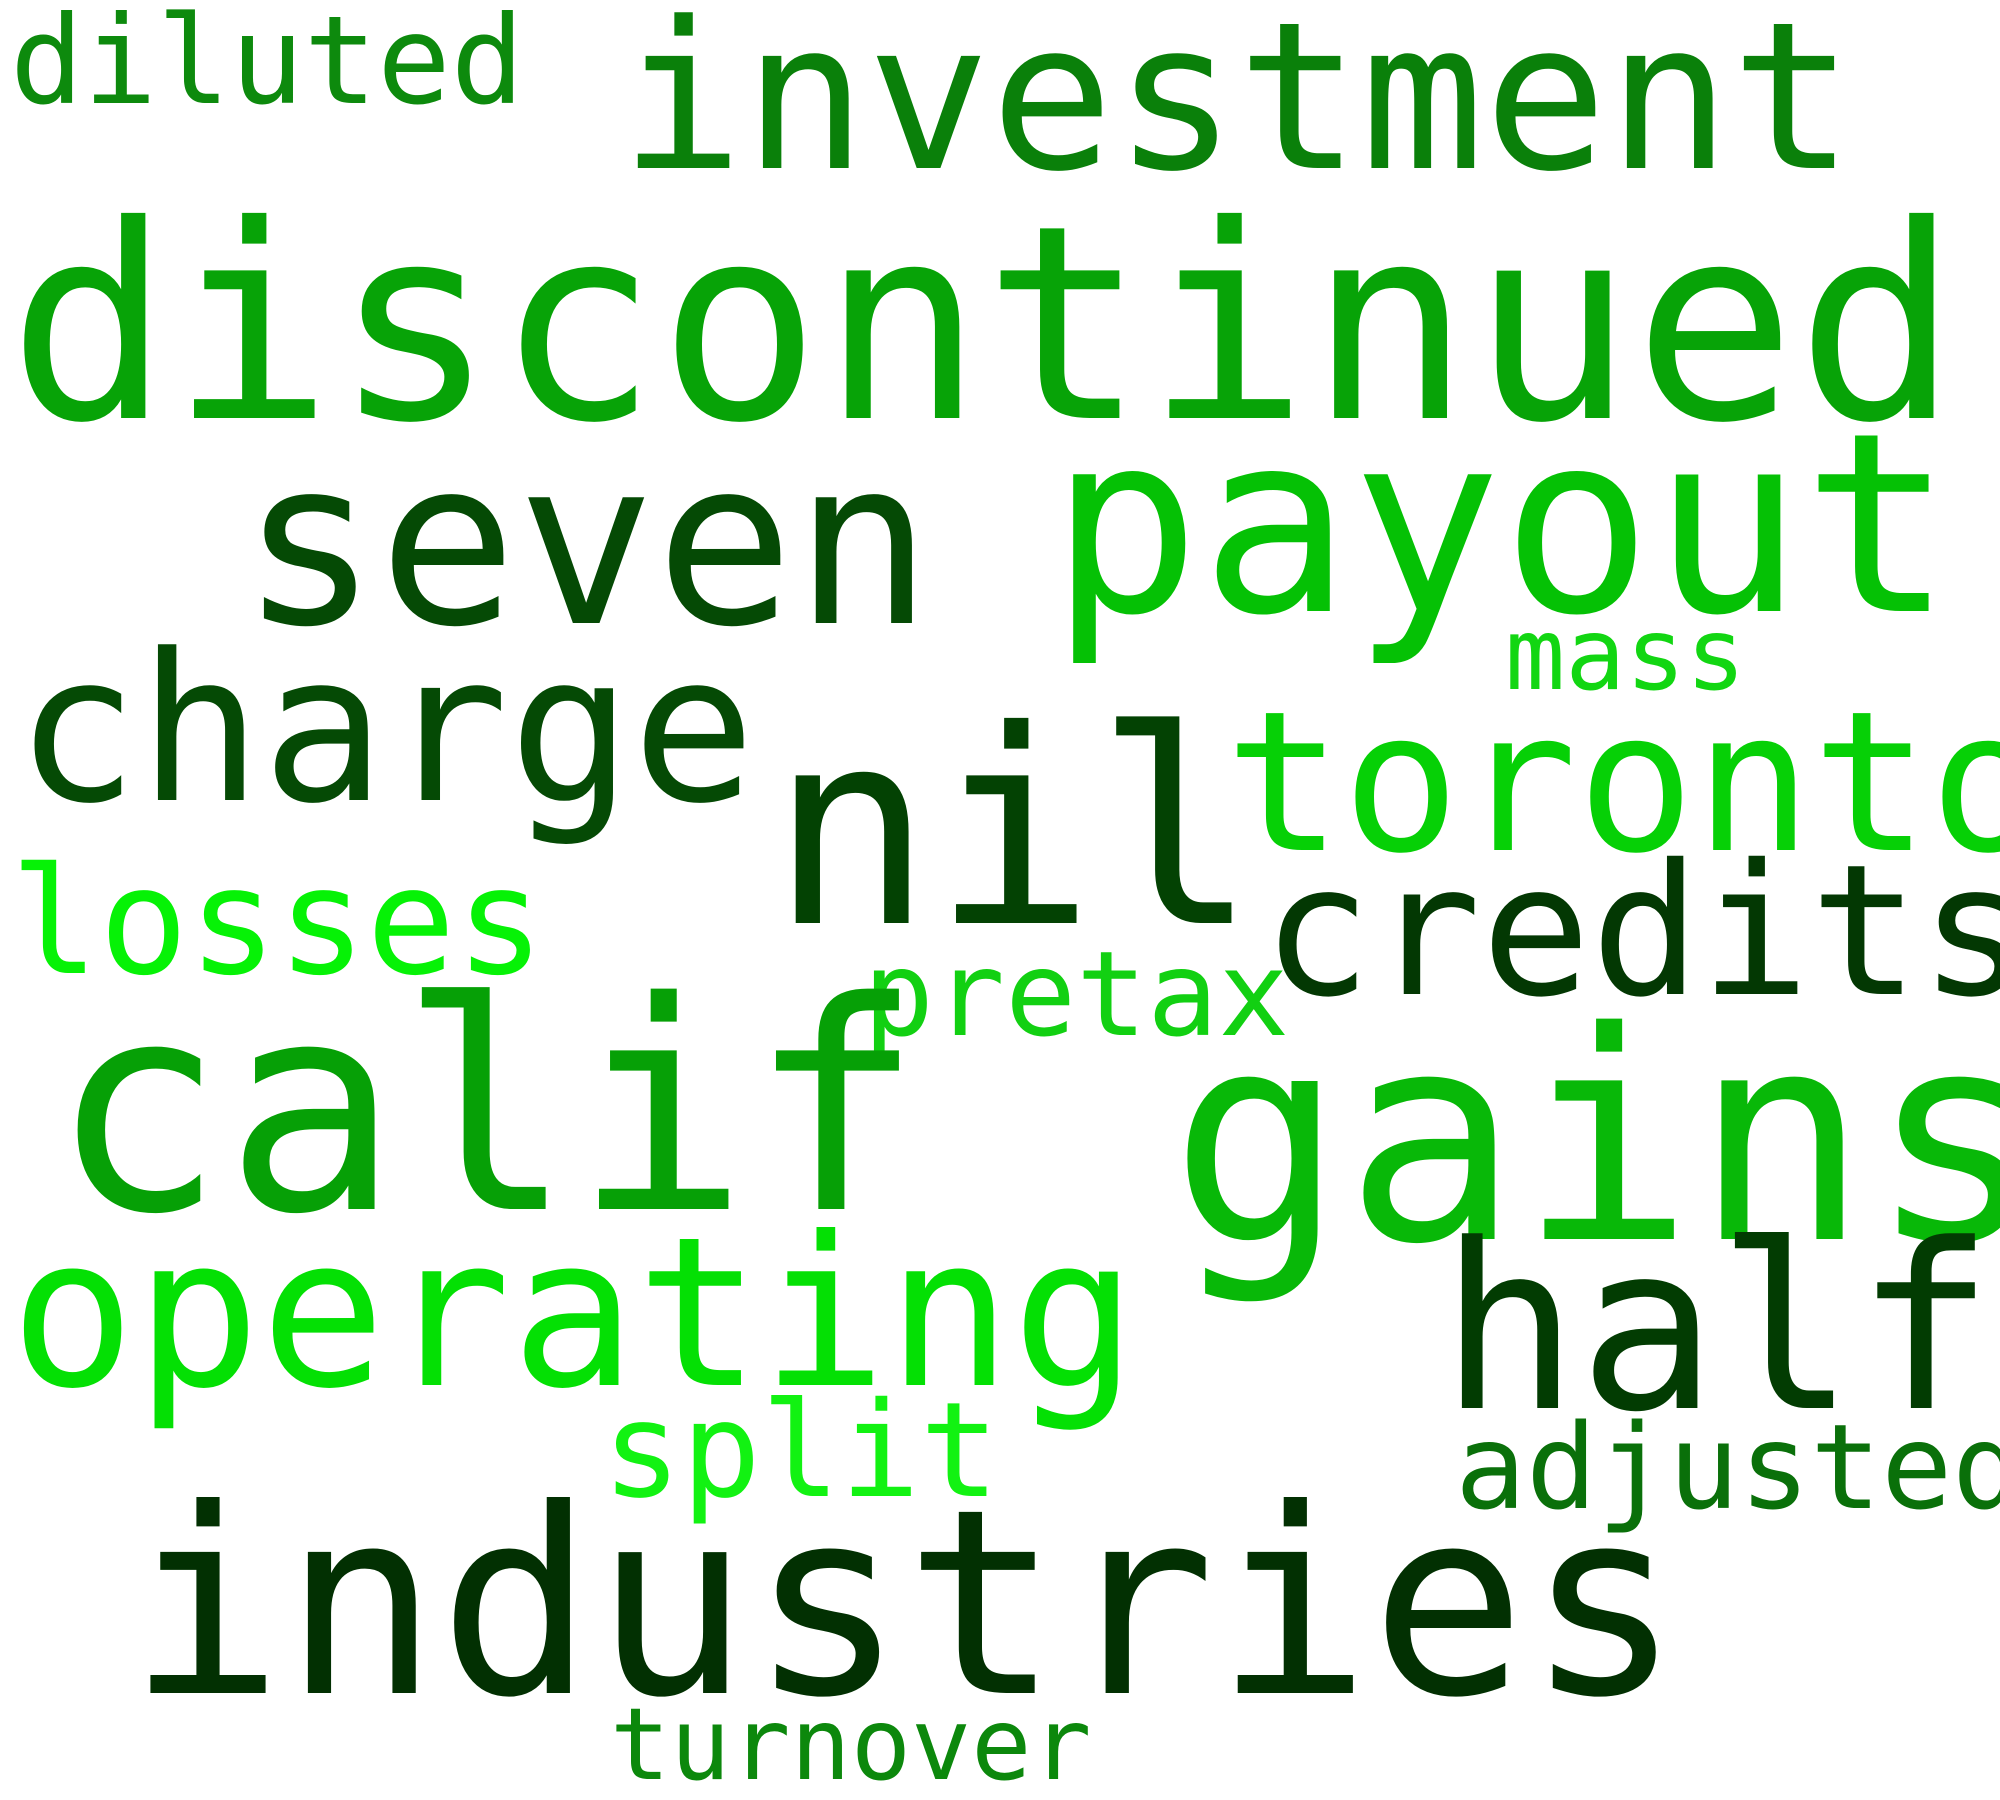  Describe the element at coordinates (1717, 1329) in the screenshot. I see `word-half: half` at that location.